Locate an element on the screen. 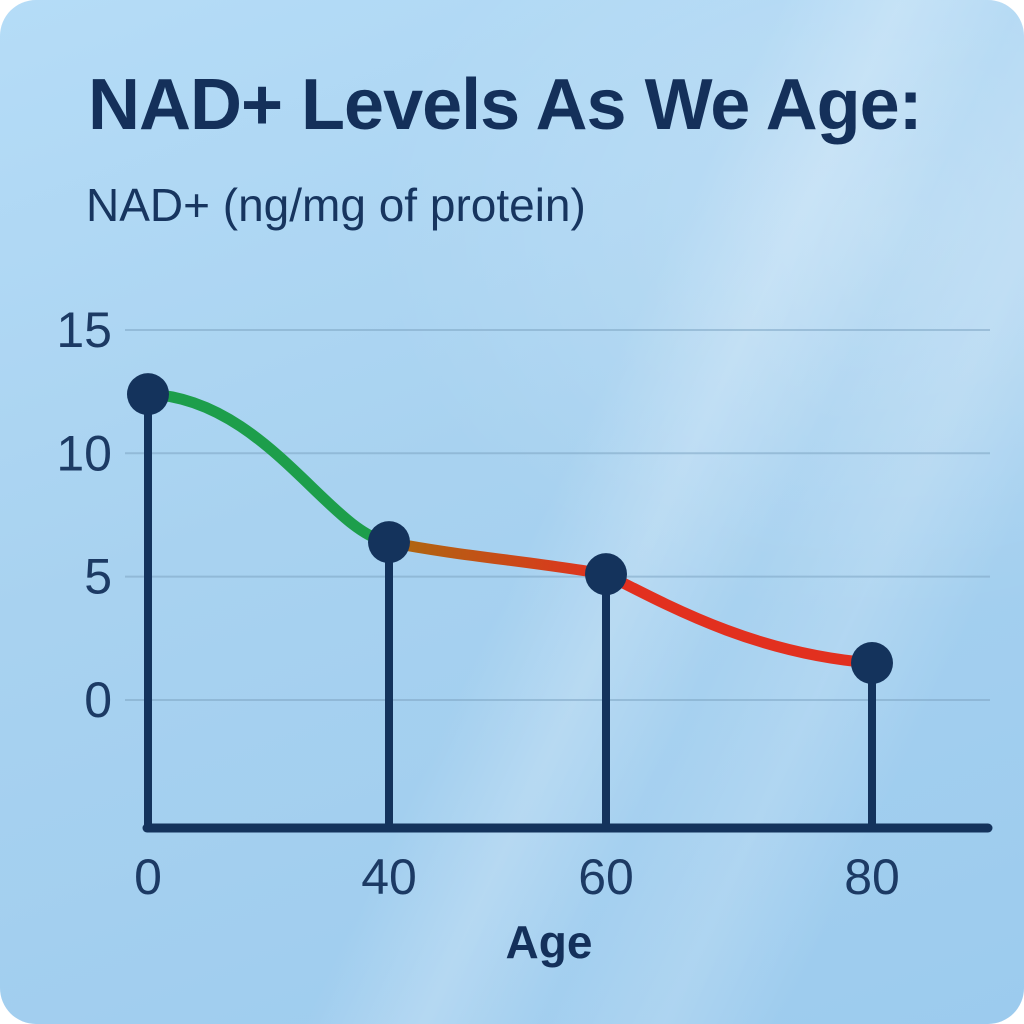  x-tick-label-60: 60 is located at coordinates (606, 877).